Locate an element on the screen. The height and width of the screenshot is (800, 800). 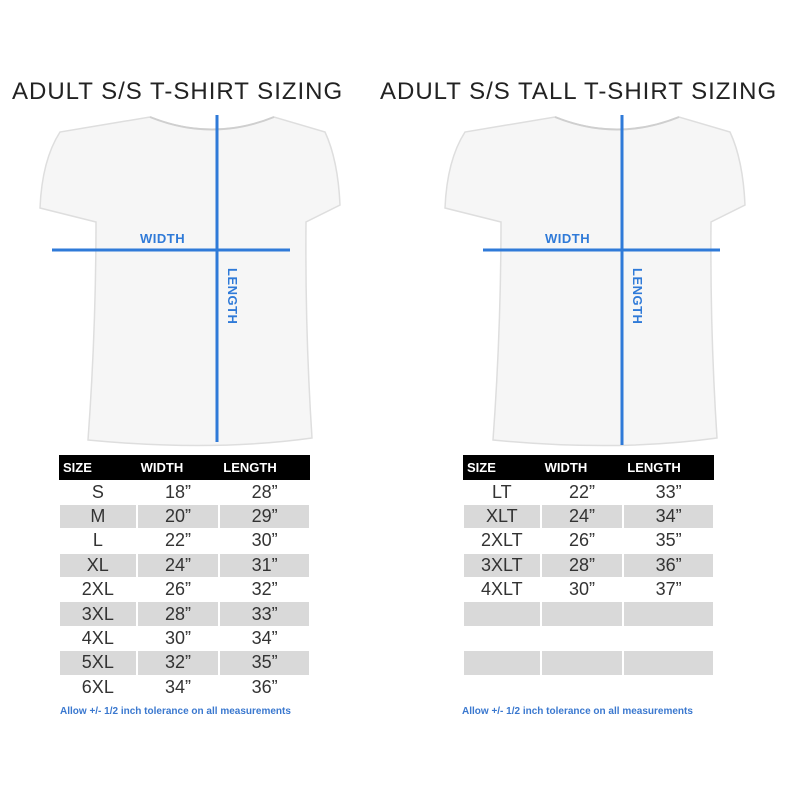
table-cell: 20” is located at coordinates (177, 516).